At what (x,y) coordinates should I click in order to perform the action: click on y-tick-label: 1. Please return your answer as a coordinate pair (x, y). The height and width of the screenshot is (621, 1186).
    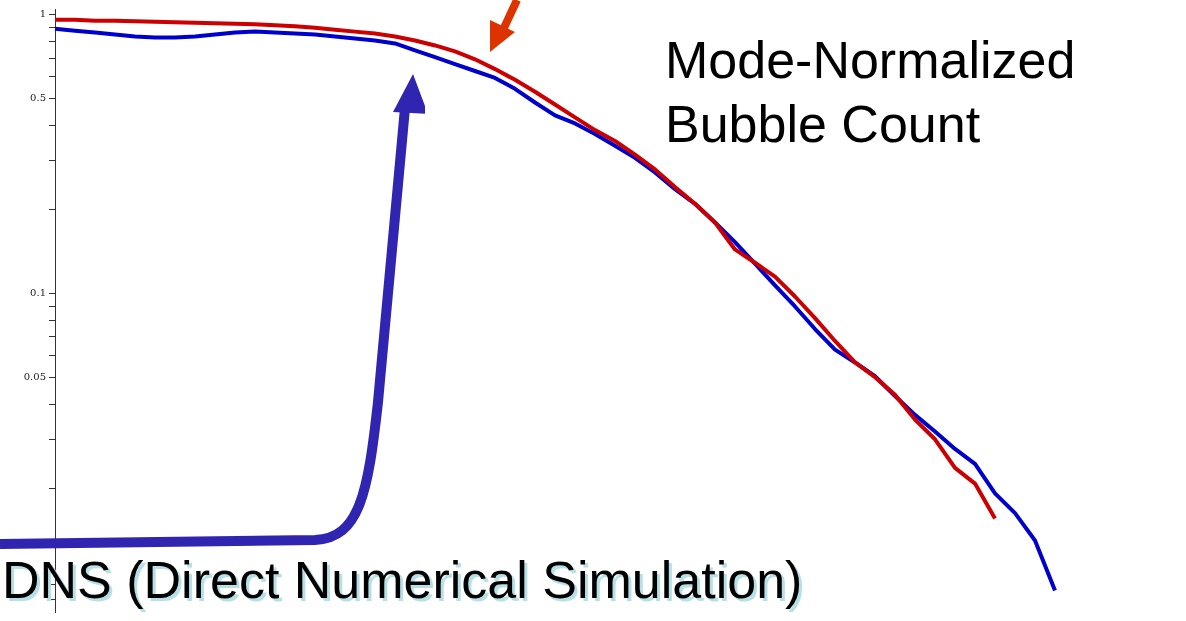
    Looking at the image, I should click on (42, 14).